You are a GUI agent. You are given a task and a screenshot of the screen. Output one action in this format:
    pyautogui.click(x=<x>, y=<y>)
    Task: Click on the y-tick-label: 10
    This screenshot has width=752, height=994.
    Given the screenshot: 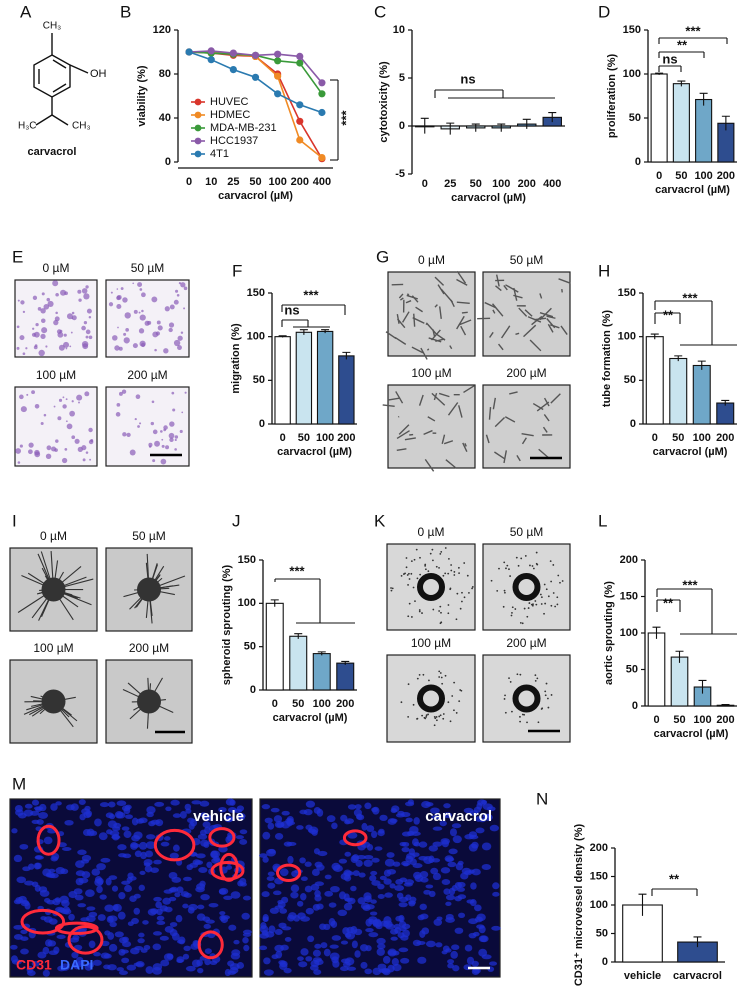 What is the action you would take?
    pyautogui.click(x=399, y=30)
    